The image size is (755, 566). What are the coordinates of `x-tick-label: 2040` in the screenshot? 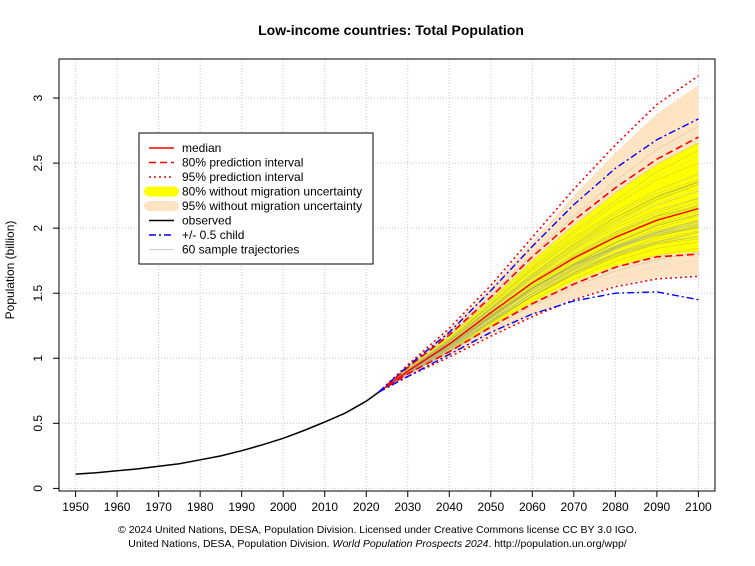 It's located at (449, 507).